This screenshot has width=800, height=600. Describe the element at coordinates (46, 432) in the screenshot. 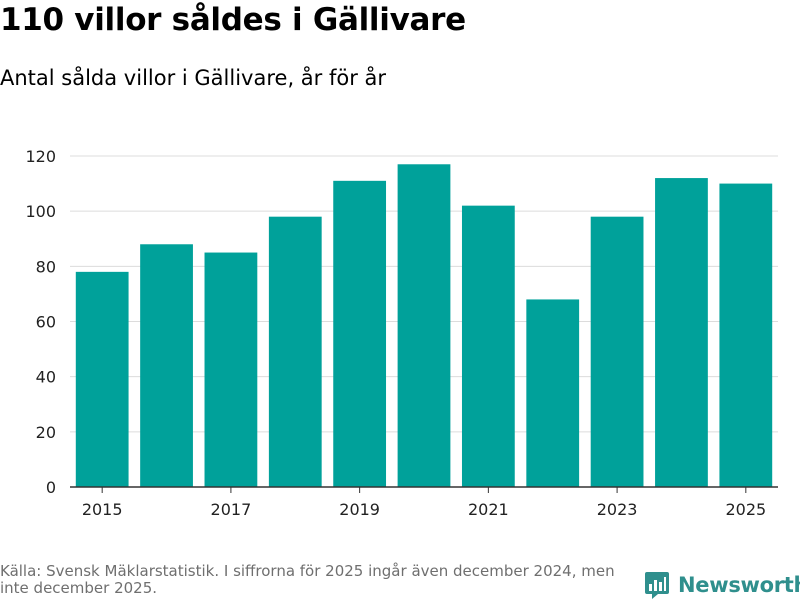

I see `y-tick-label: 20` at that location.